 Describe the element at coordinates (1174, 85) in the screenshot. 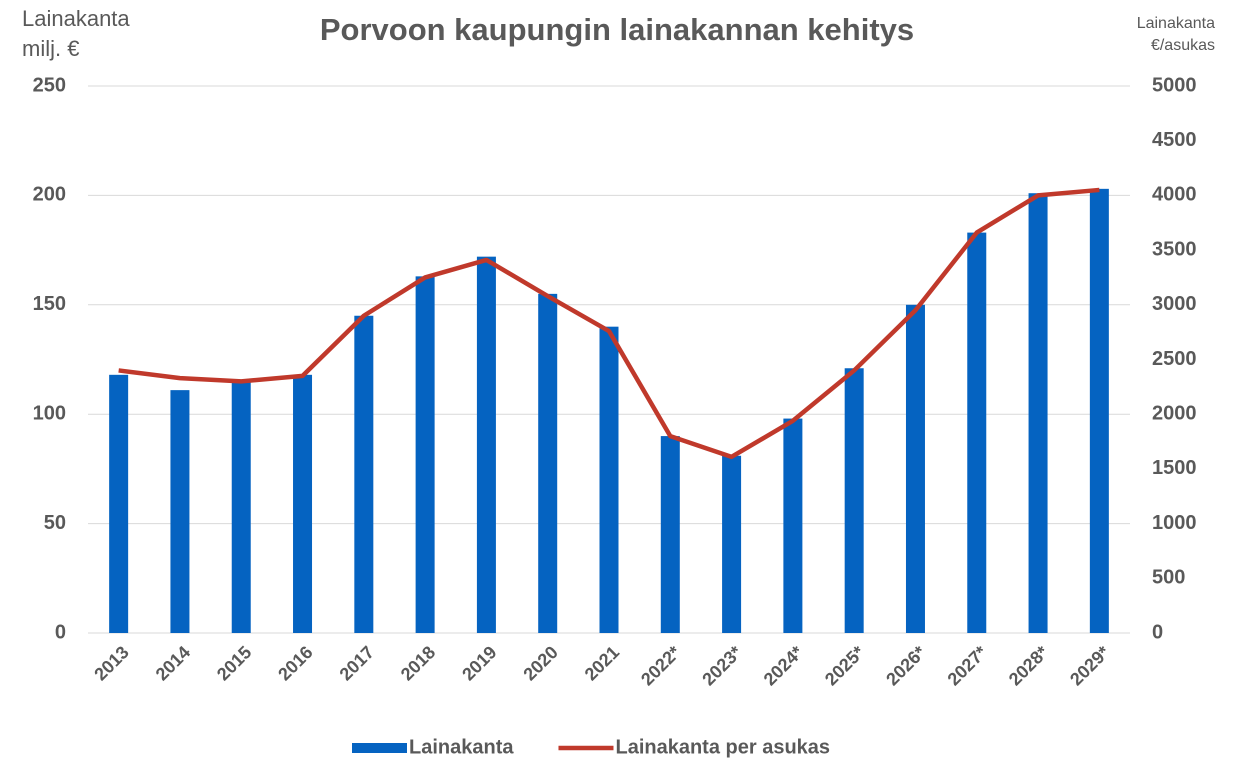

I see `y2-tick-label: 5000` at that location.